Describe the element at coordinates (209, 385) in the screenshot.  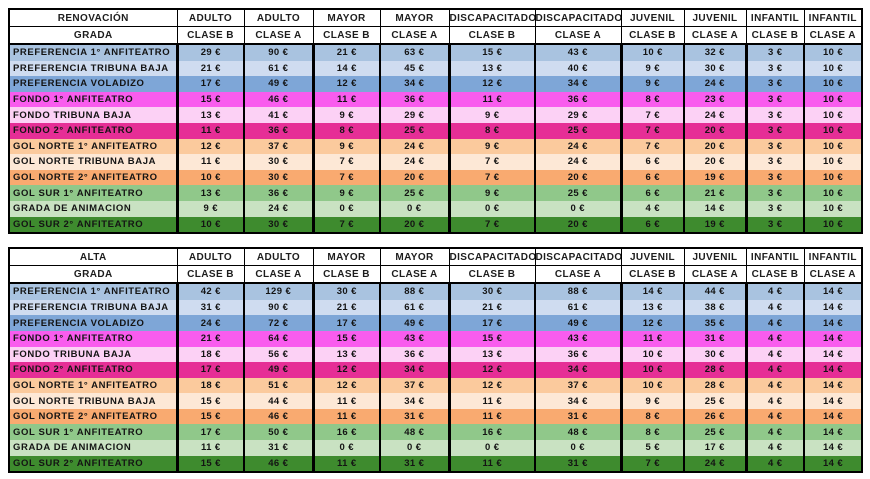
I see `price-cell: 18 €` at that location.